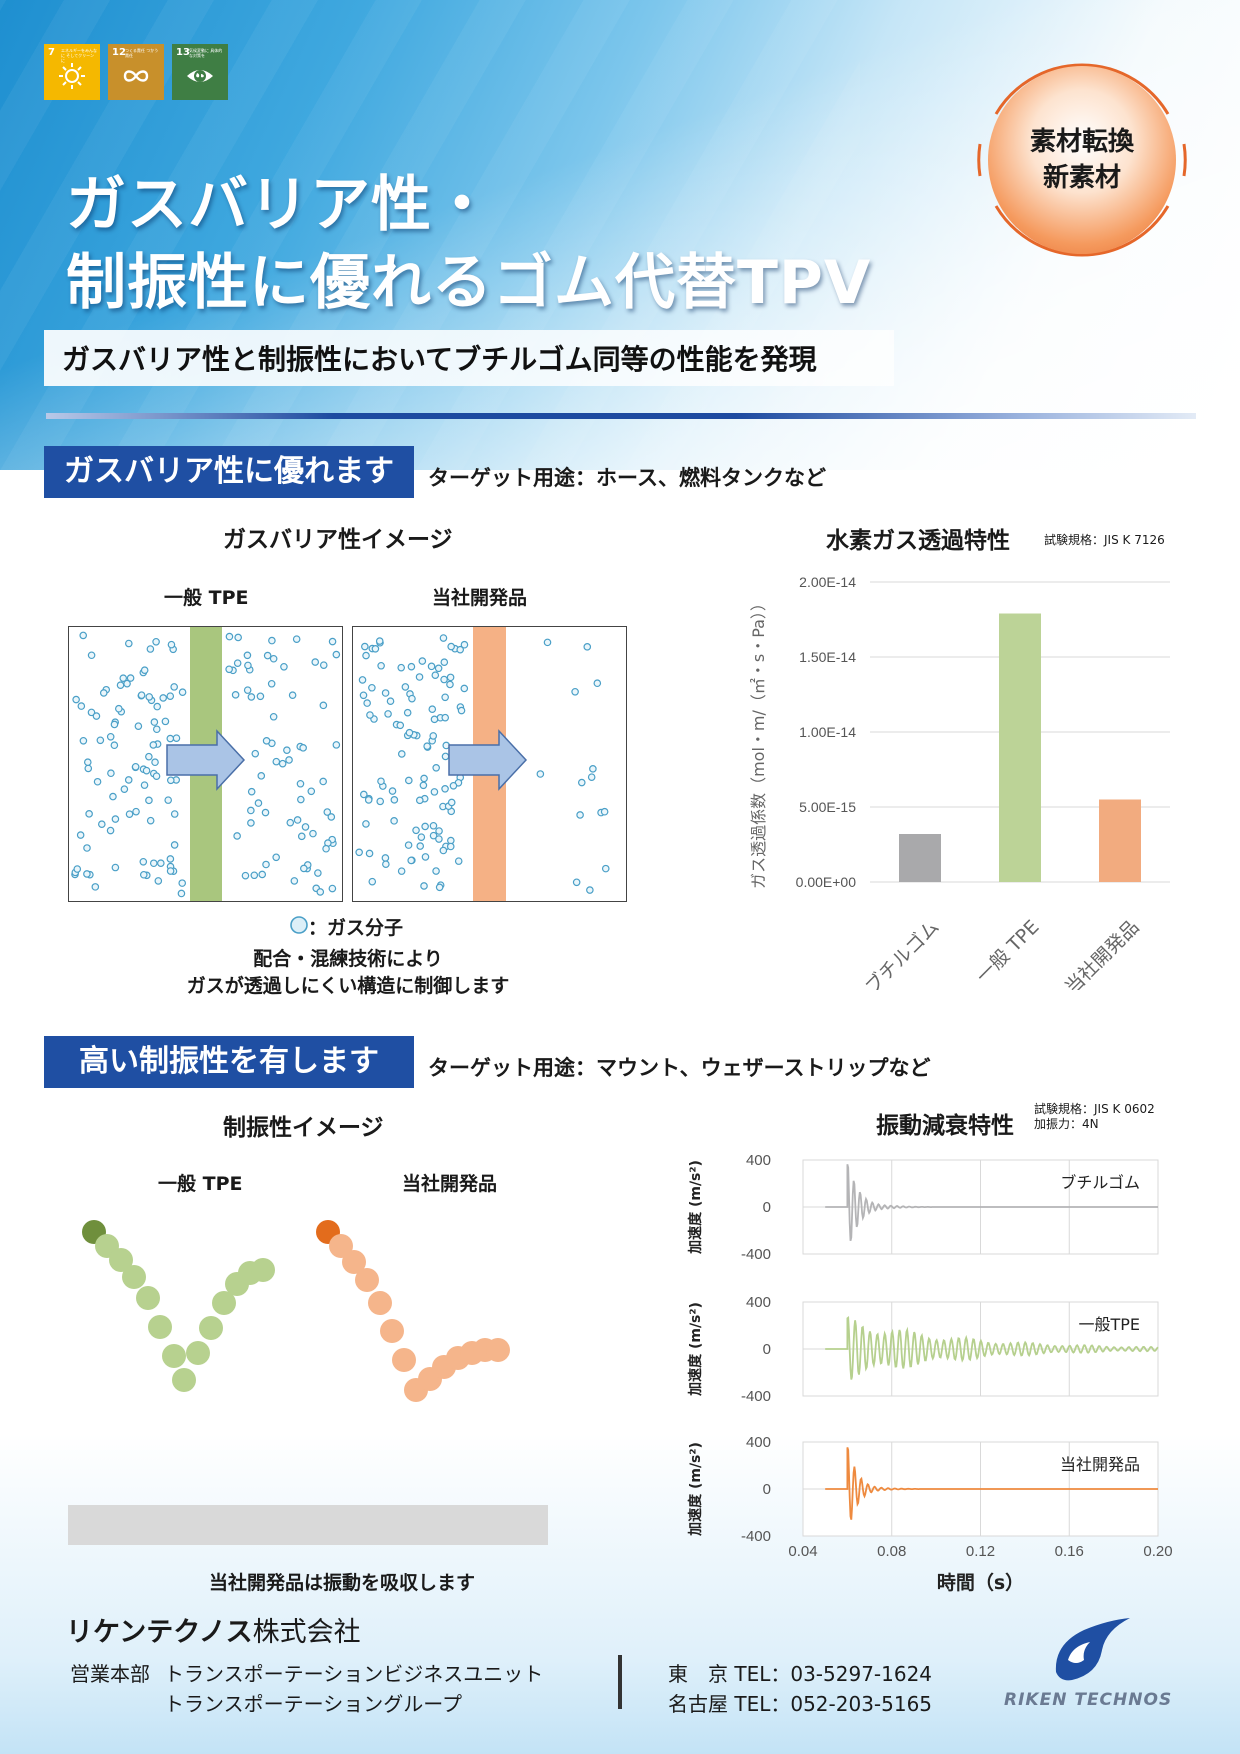 The height and width of the screenshot is (1754, 1240). I want to click on footer-unit-2: トランスポーテーショングループ, so click(313, 1704).